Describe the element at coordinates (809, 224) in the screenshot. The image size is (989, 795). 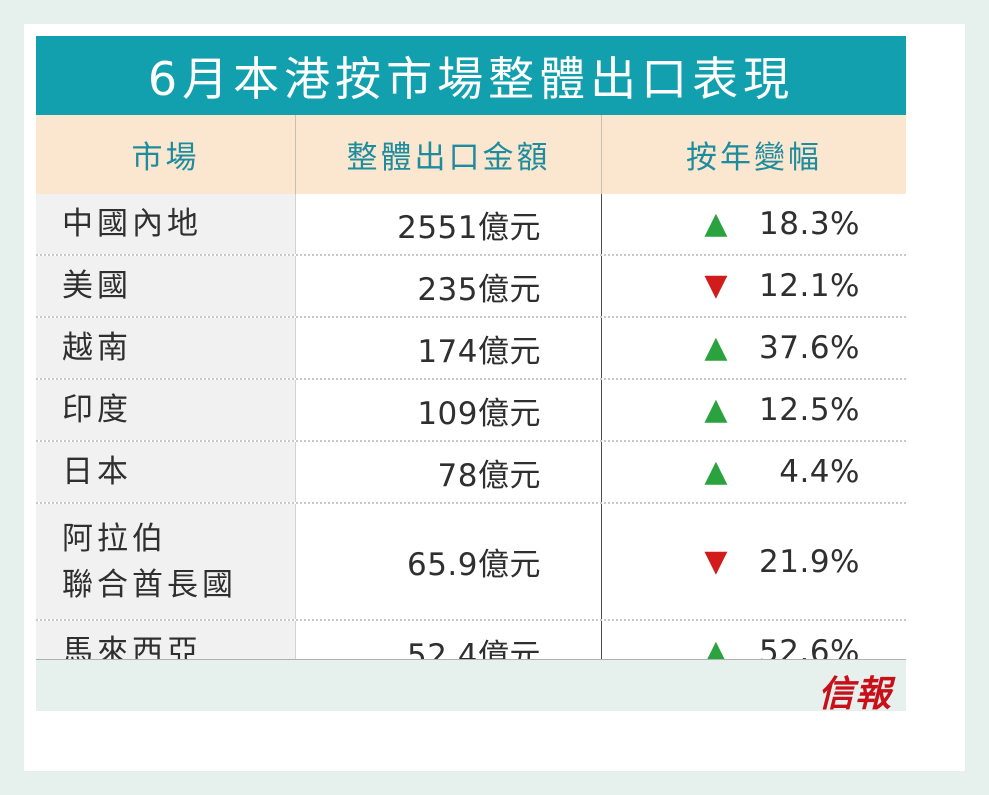
I see `change-value: 18.3%` at that location.